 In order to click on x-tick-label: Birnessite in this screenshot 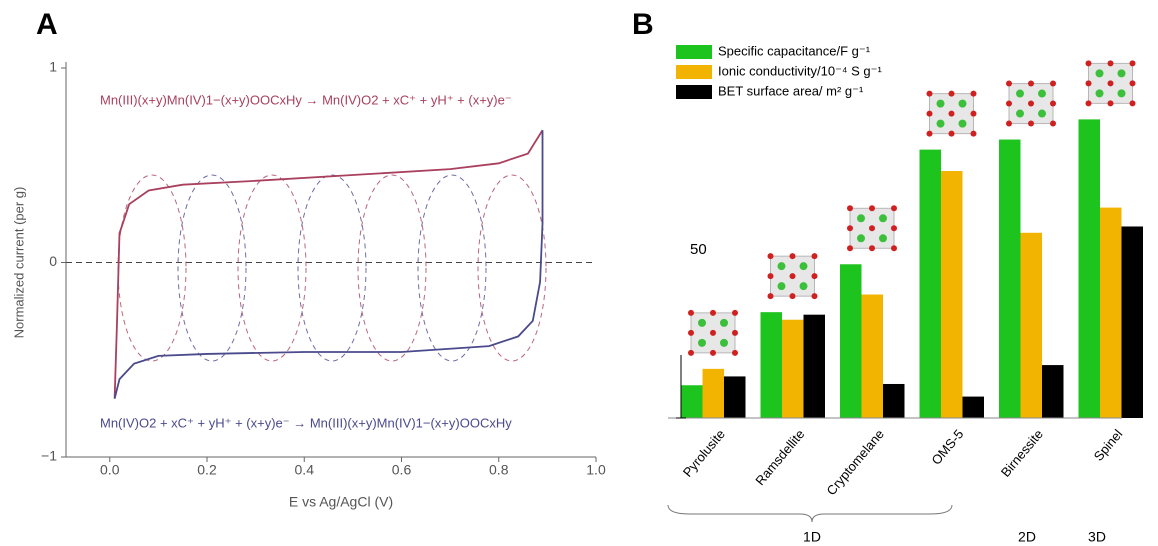, I will do `click(1022, 452)`.